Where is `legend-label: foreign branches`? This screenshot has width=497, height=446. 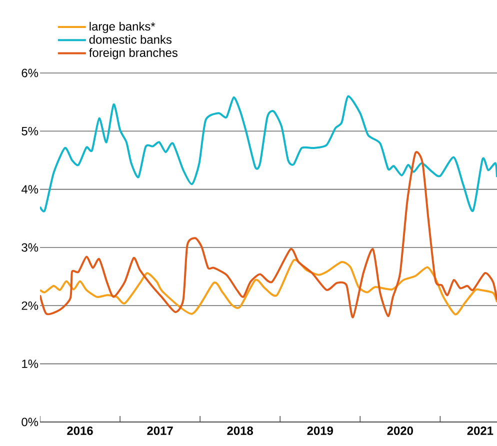
legend-label: foreign branches is located at coordinates (133, 54).